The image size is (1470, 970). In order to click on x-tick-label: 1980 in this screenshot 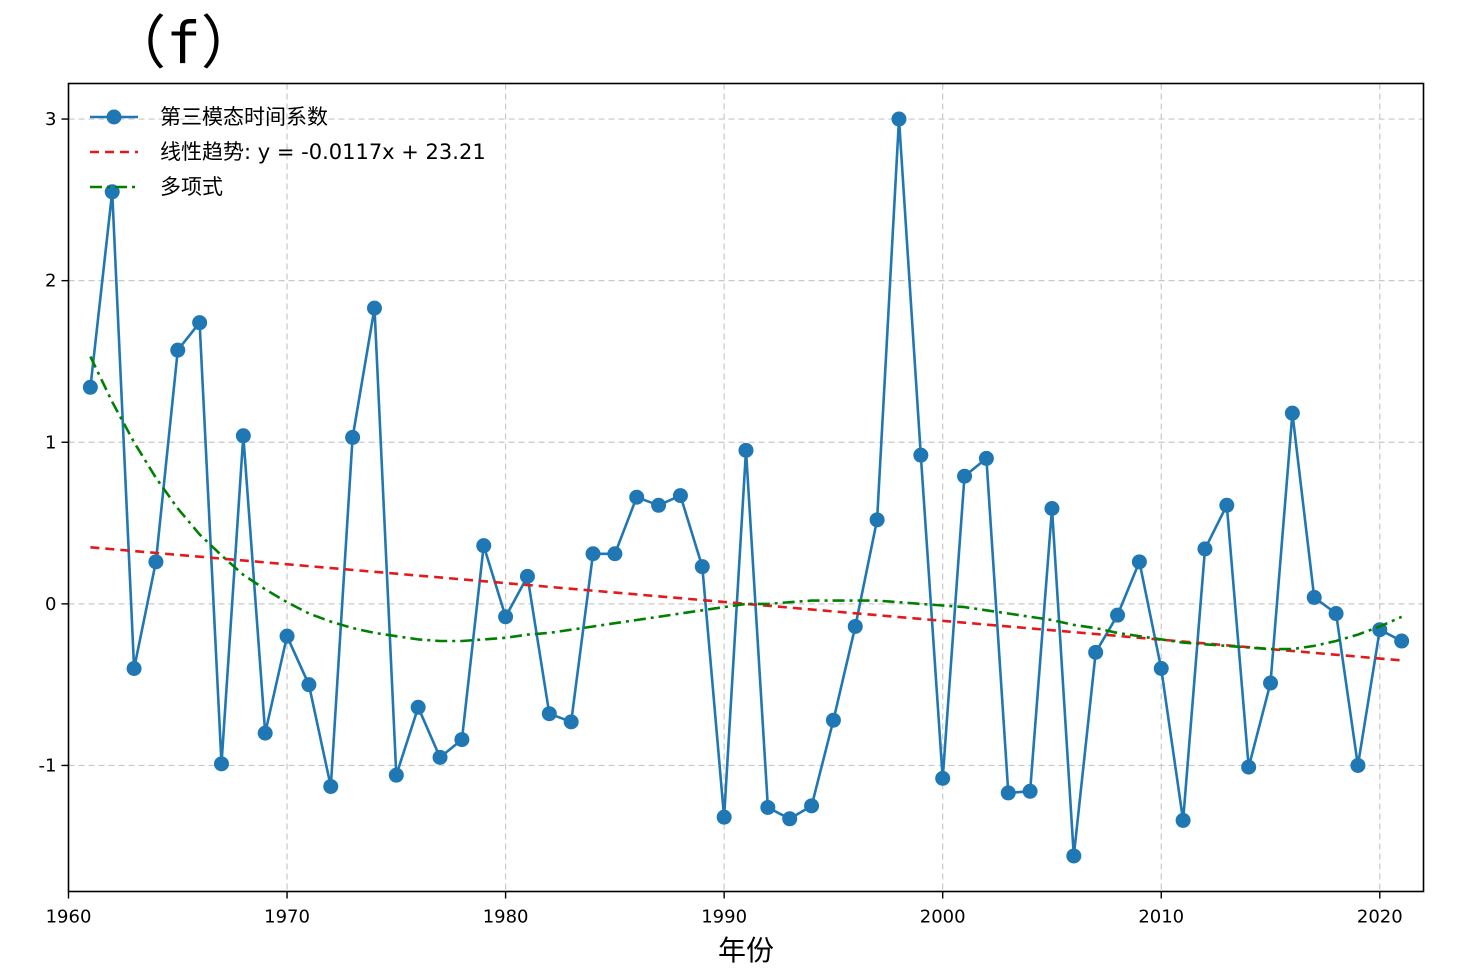, I will do `click(506, 917)`.